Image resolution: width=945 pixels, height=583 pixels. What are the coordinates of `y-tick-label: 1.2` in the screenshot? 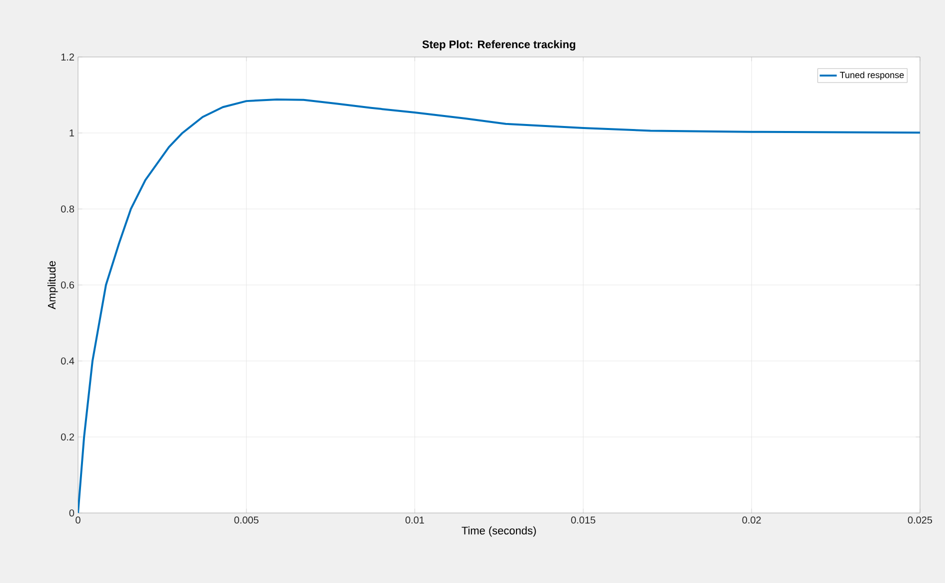 It's located at (67, 57).